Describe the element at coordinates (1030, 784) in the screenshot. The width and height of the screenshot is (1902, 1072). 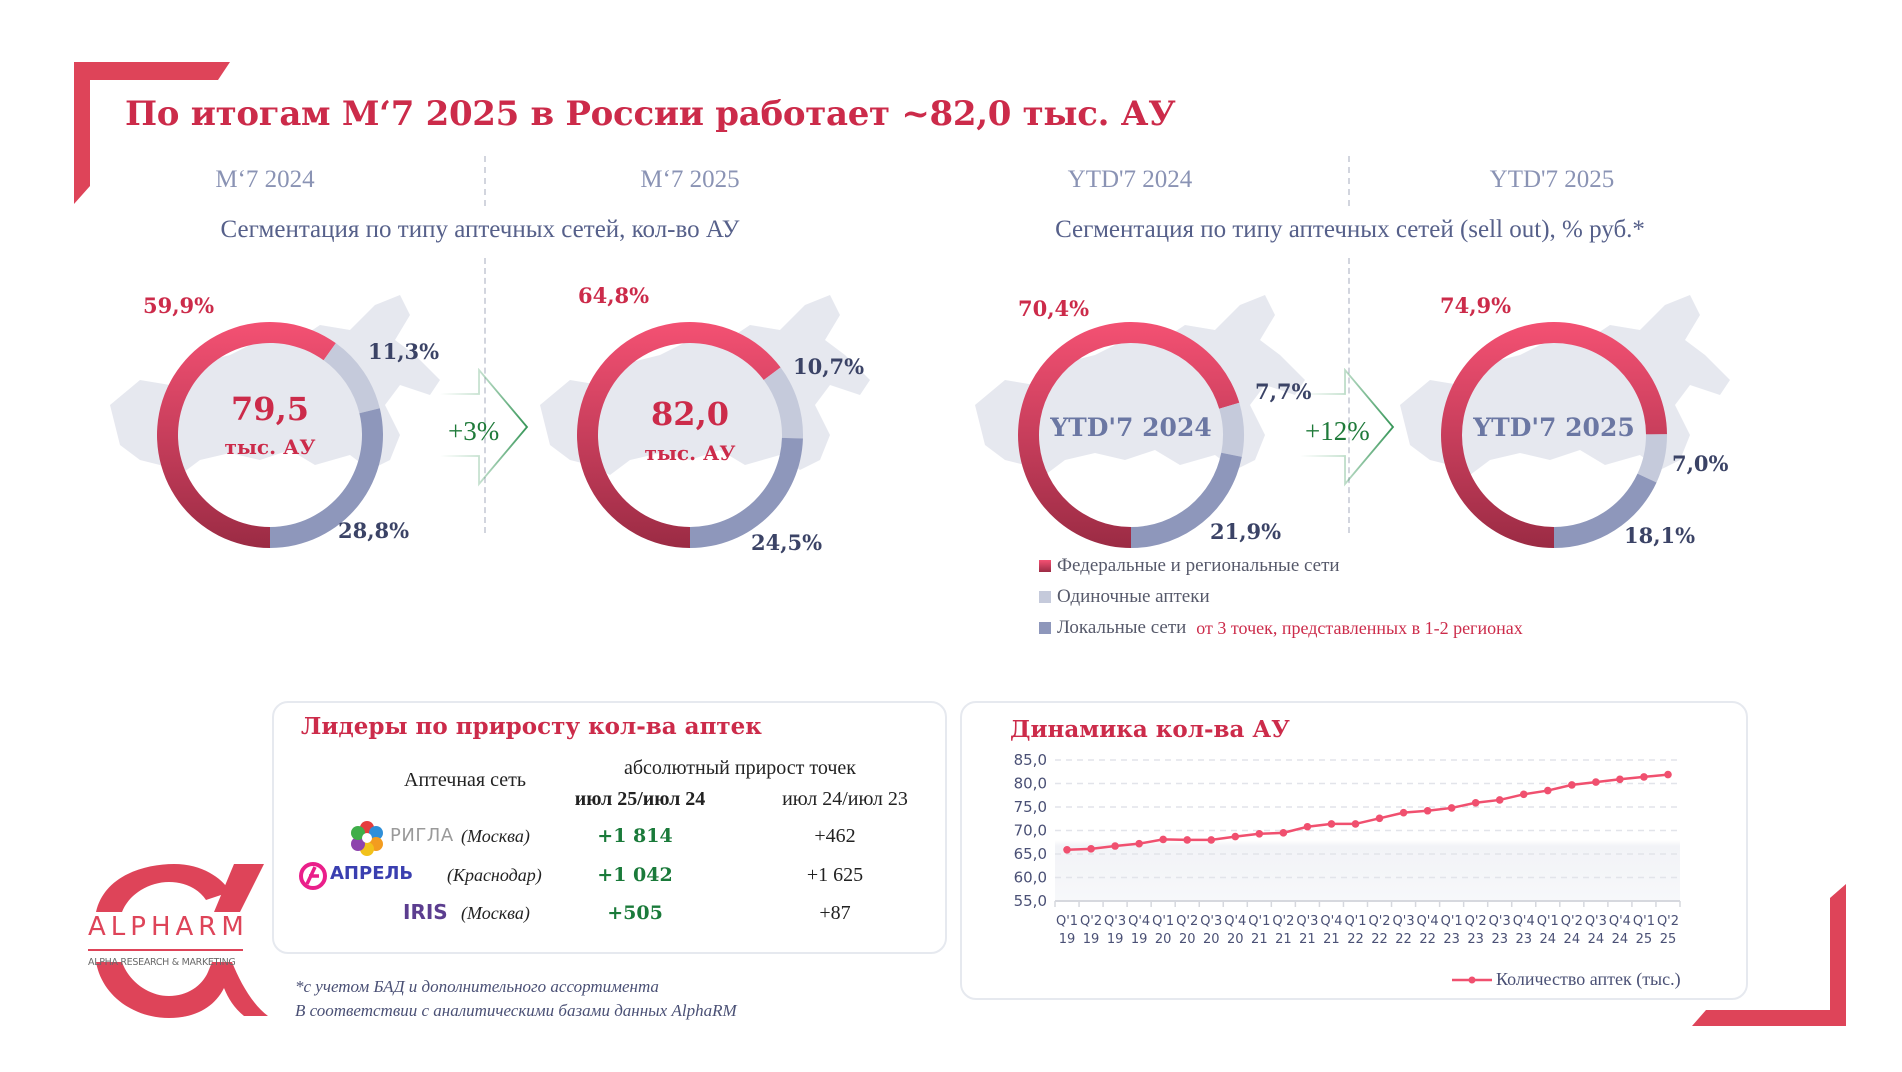
I see `y-tick-label: 80,0` at that location.